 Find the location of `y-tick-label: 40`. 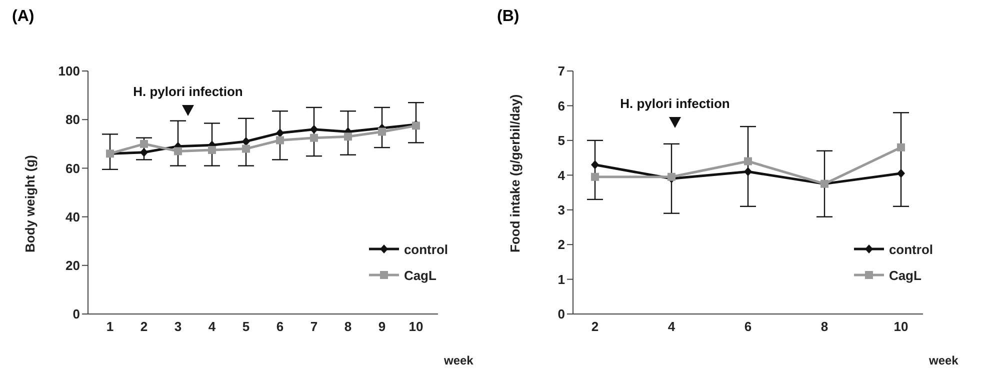

y-tick-label: 40 is located at coordinates (73, 216).